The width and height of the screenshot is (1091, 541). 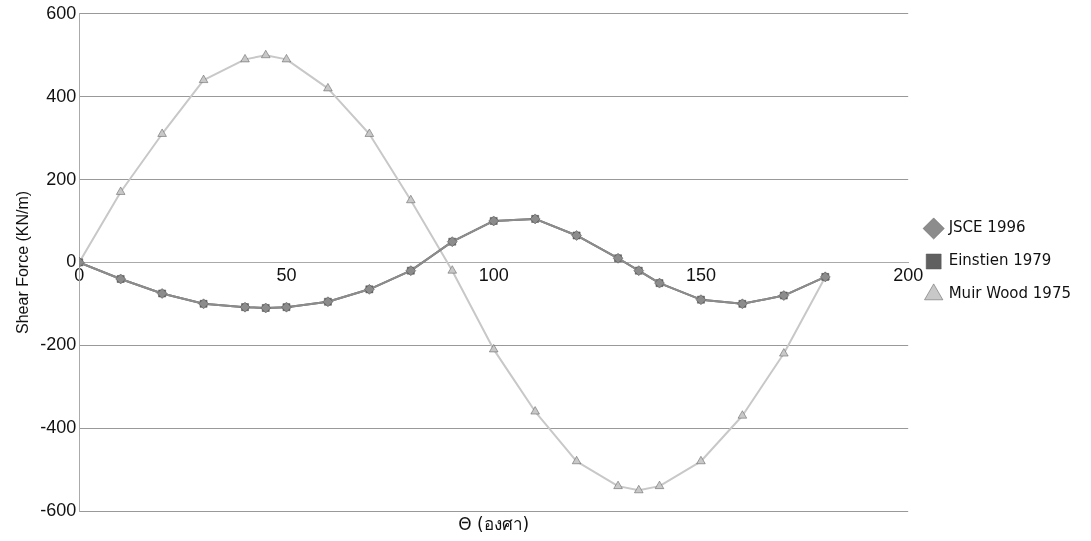 What do you see at coordinates (1000, 260) in the screenshot?
I see `legend-label: Einstien 1979` at bounding box center [1000, 260].